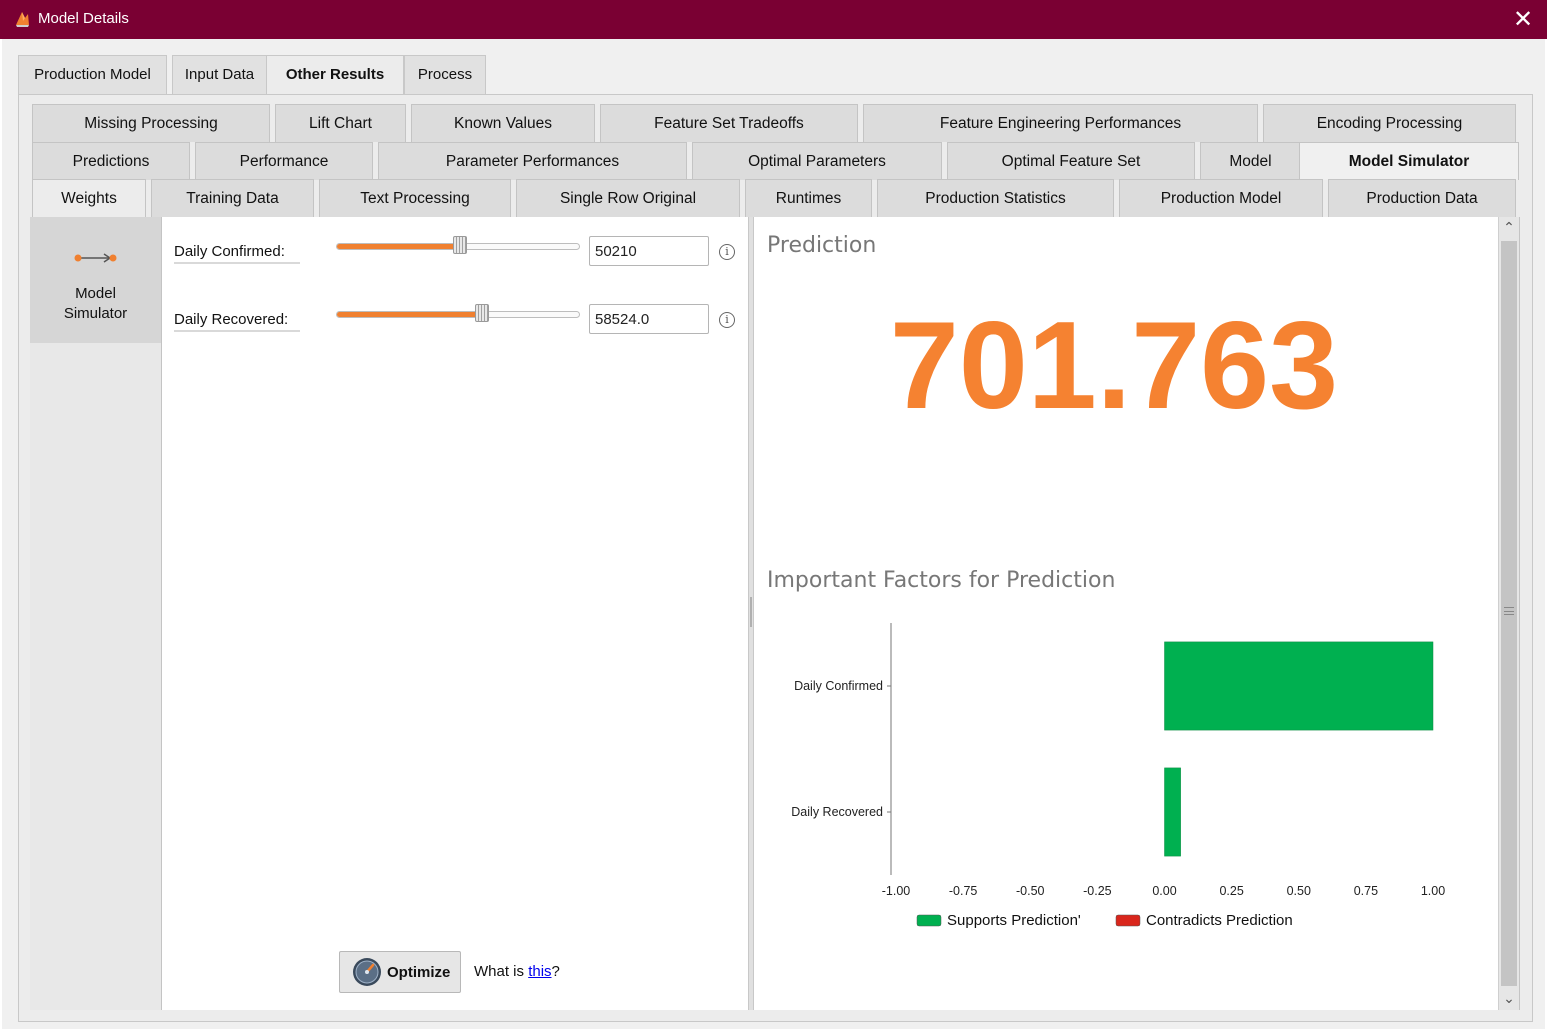 This screenshot has width=1547, height=1031. Describe the element at coordinates (837, 812) in the screenshot. I see `y-tick-label: Daily Recovered` at that location.